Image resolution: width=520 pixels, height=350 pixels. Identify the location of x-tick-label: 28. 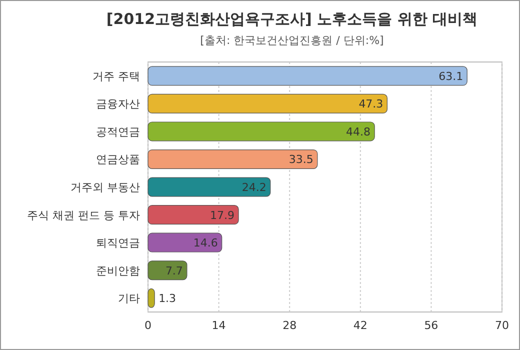
(289, 325).